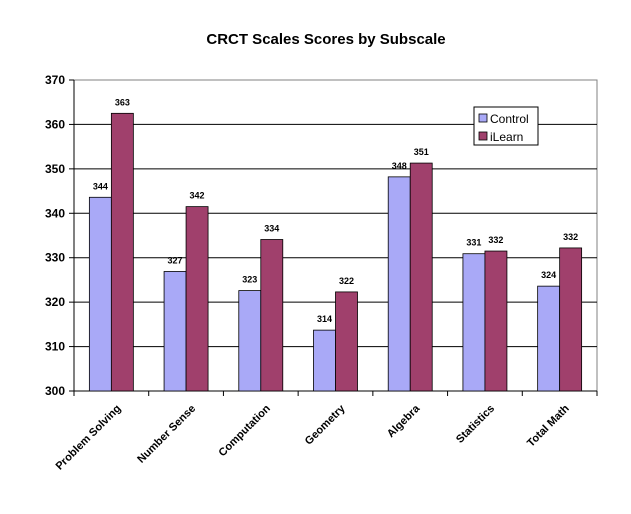  What do you see at coordinates (122, 102) in the screenshot?
I see `data-label: 363` at bounding box center [122, 102].